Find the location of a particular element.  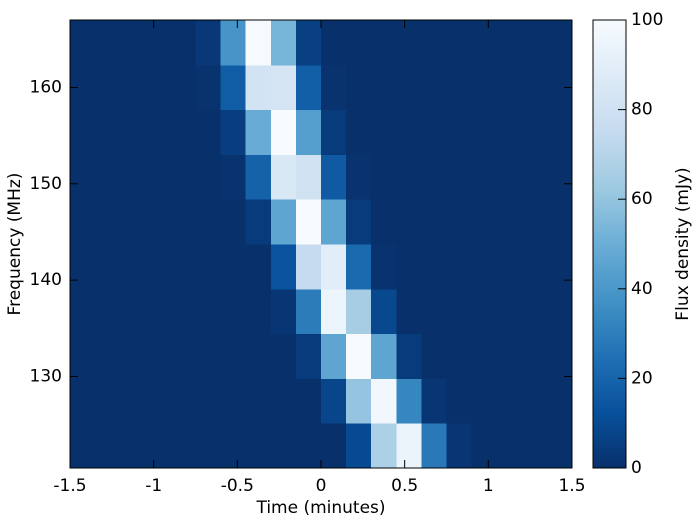

y-tick-label: 130 is located at coordinates (46, 376).